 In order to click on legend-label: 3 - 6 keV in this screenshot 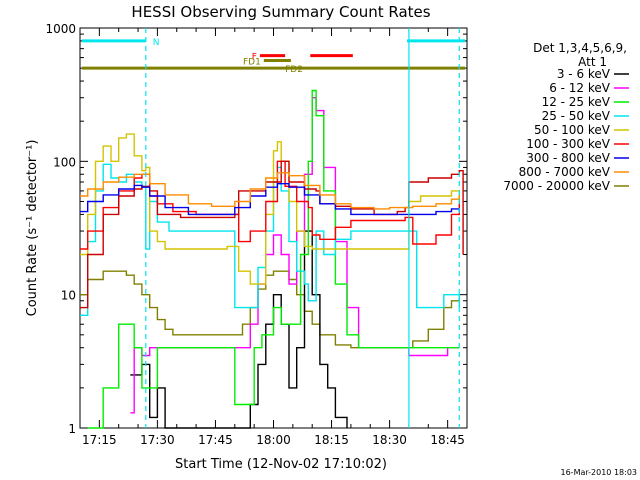, I will do `click(584, 74)`.